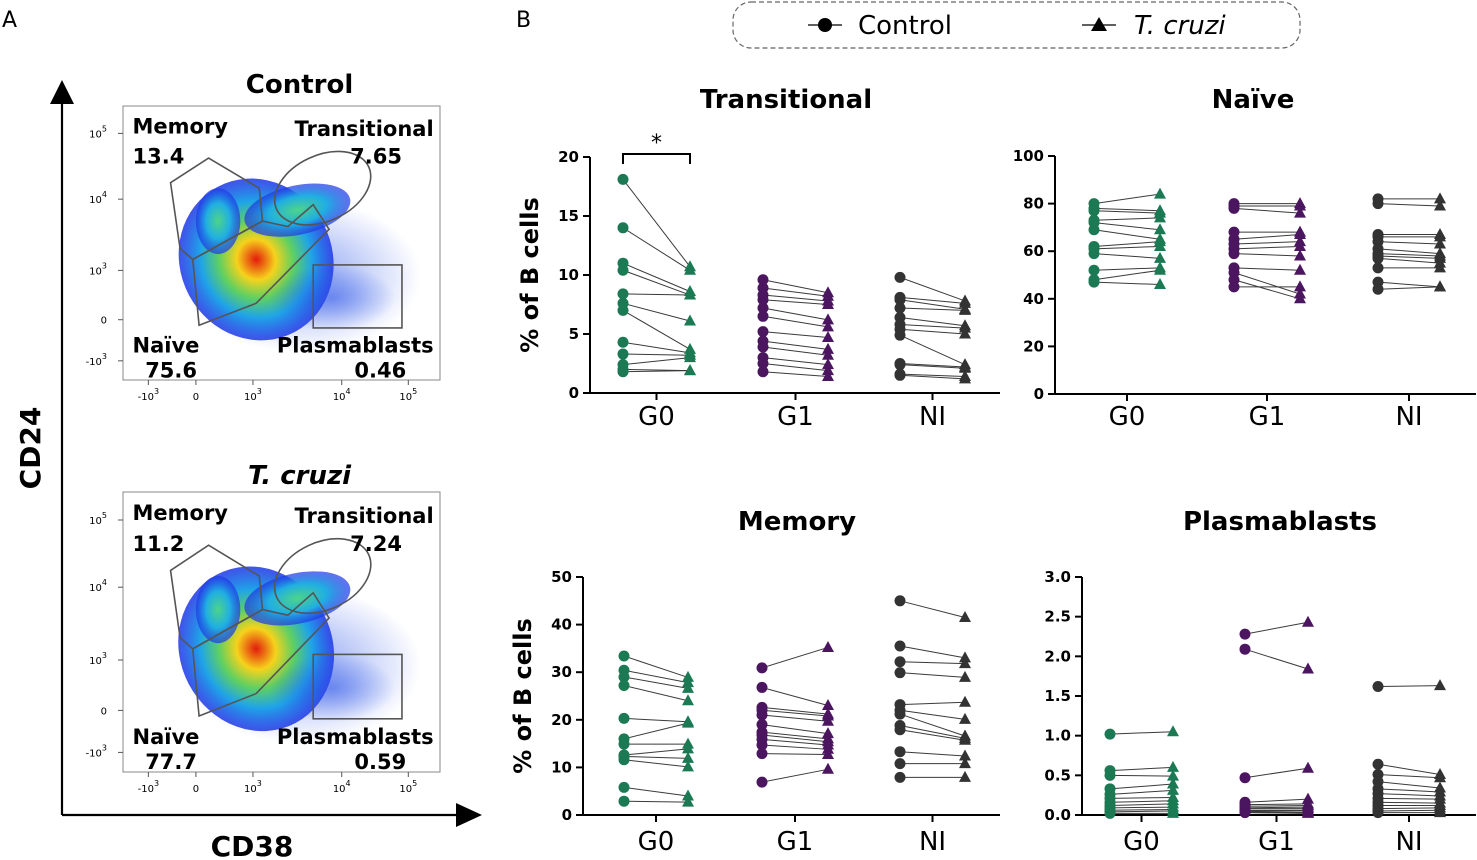 The height and width of the screenshot is (860, 1477). I want to click on flow-x-tick-exp: 3, so click(259, 391).